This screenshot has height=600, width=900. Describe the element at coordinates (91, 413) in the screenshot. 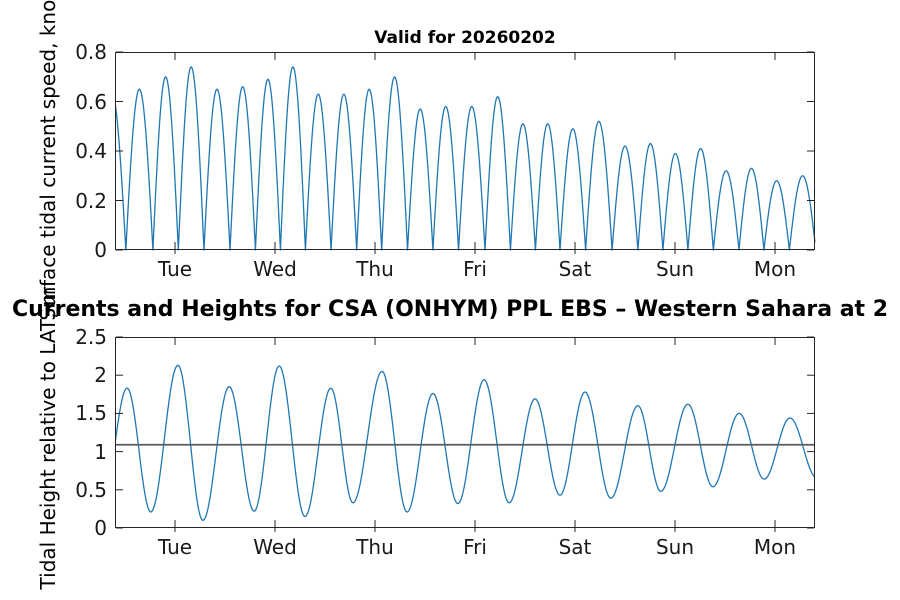

I see `y-tick-label: 1.5` at that location.